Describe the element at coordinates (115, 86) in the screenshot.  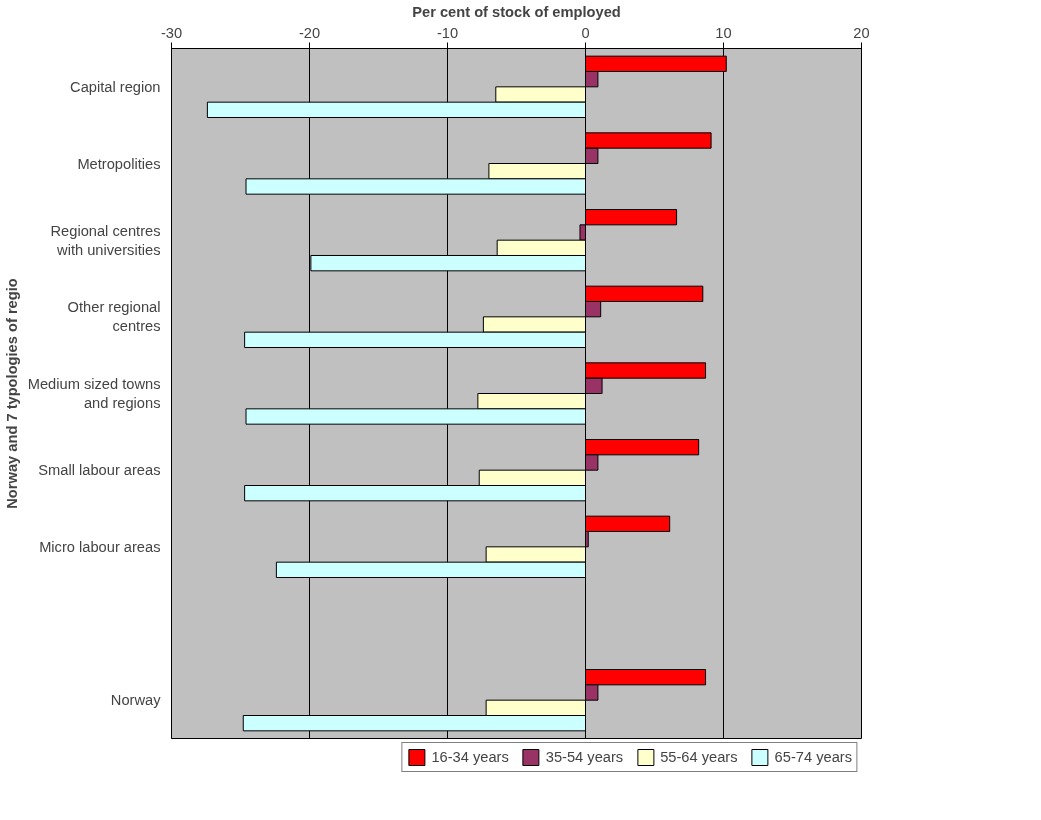
I see `y-tick-label: Capital region` at that location.